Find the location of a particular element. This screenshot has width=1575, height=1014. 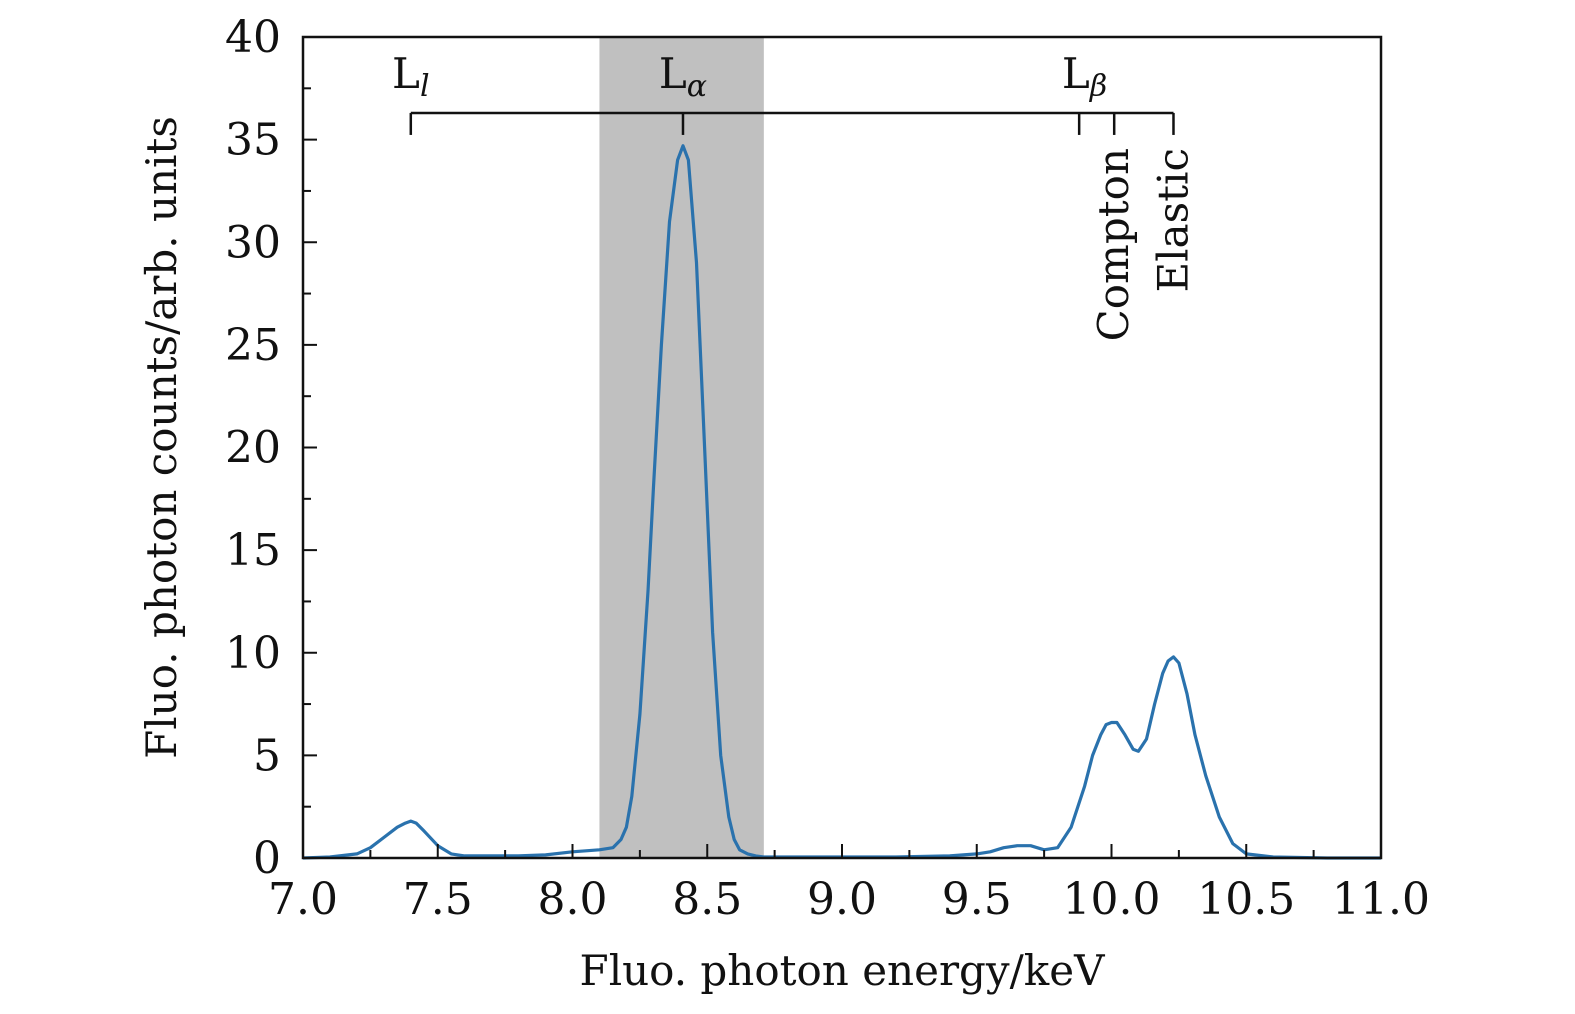

y-tick-label: 35 is located at coordinates (253, 140).